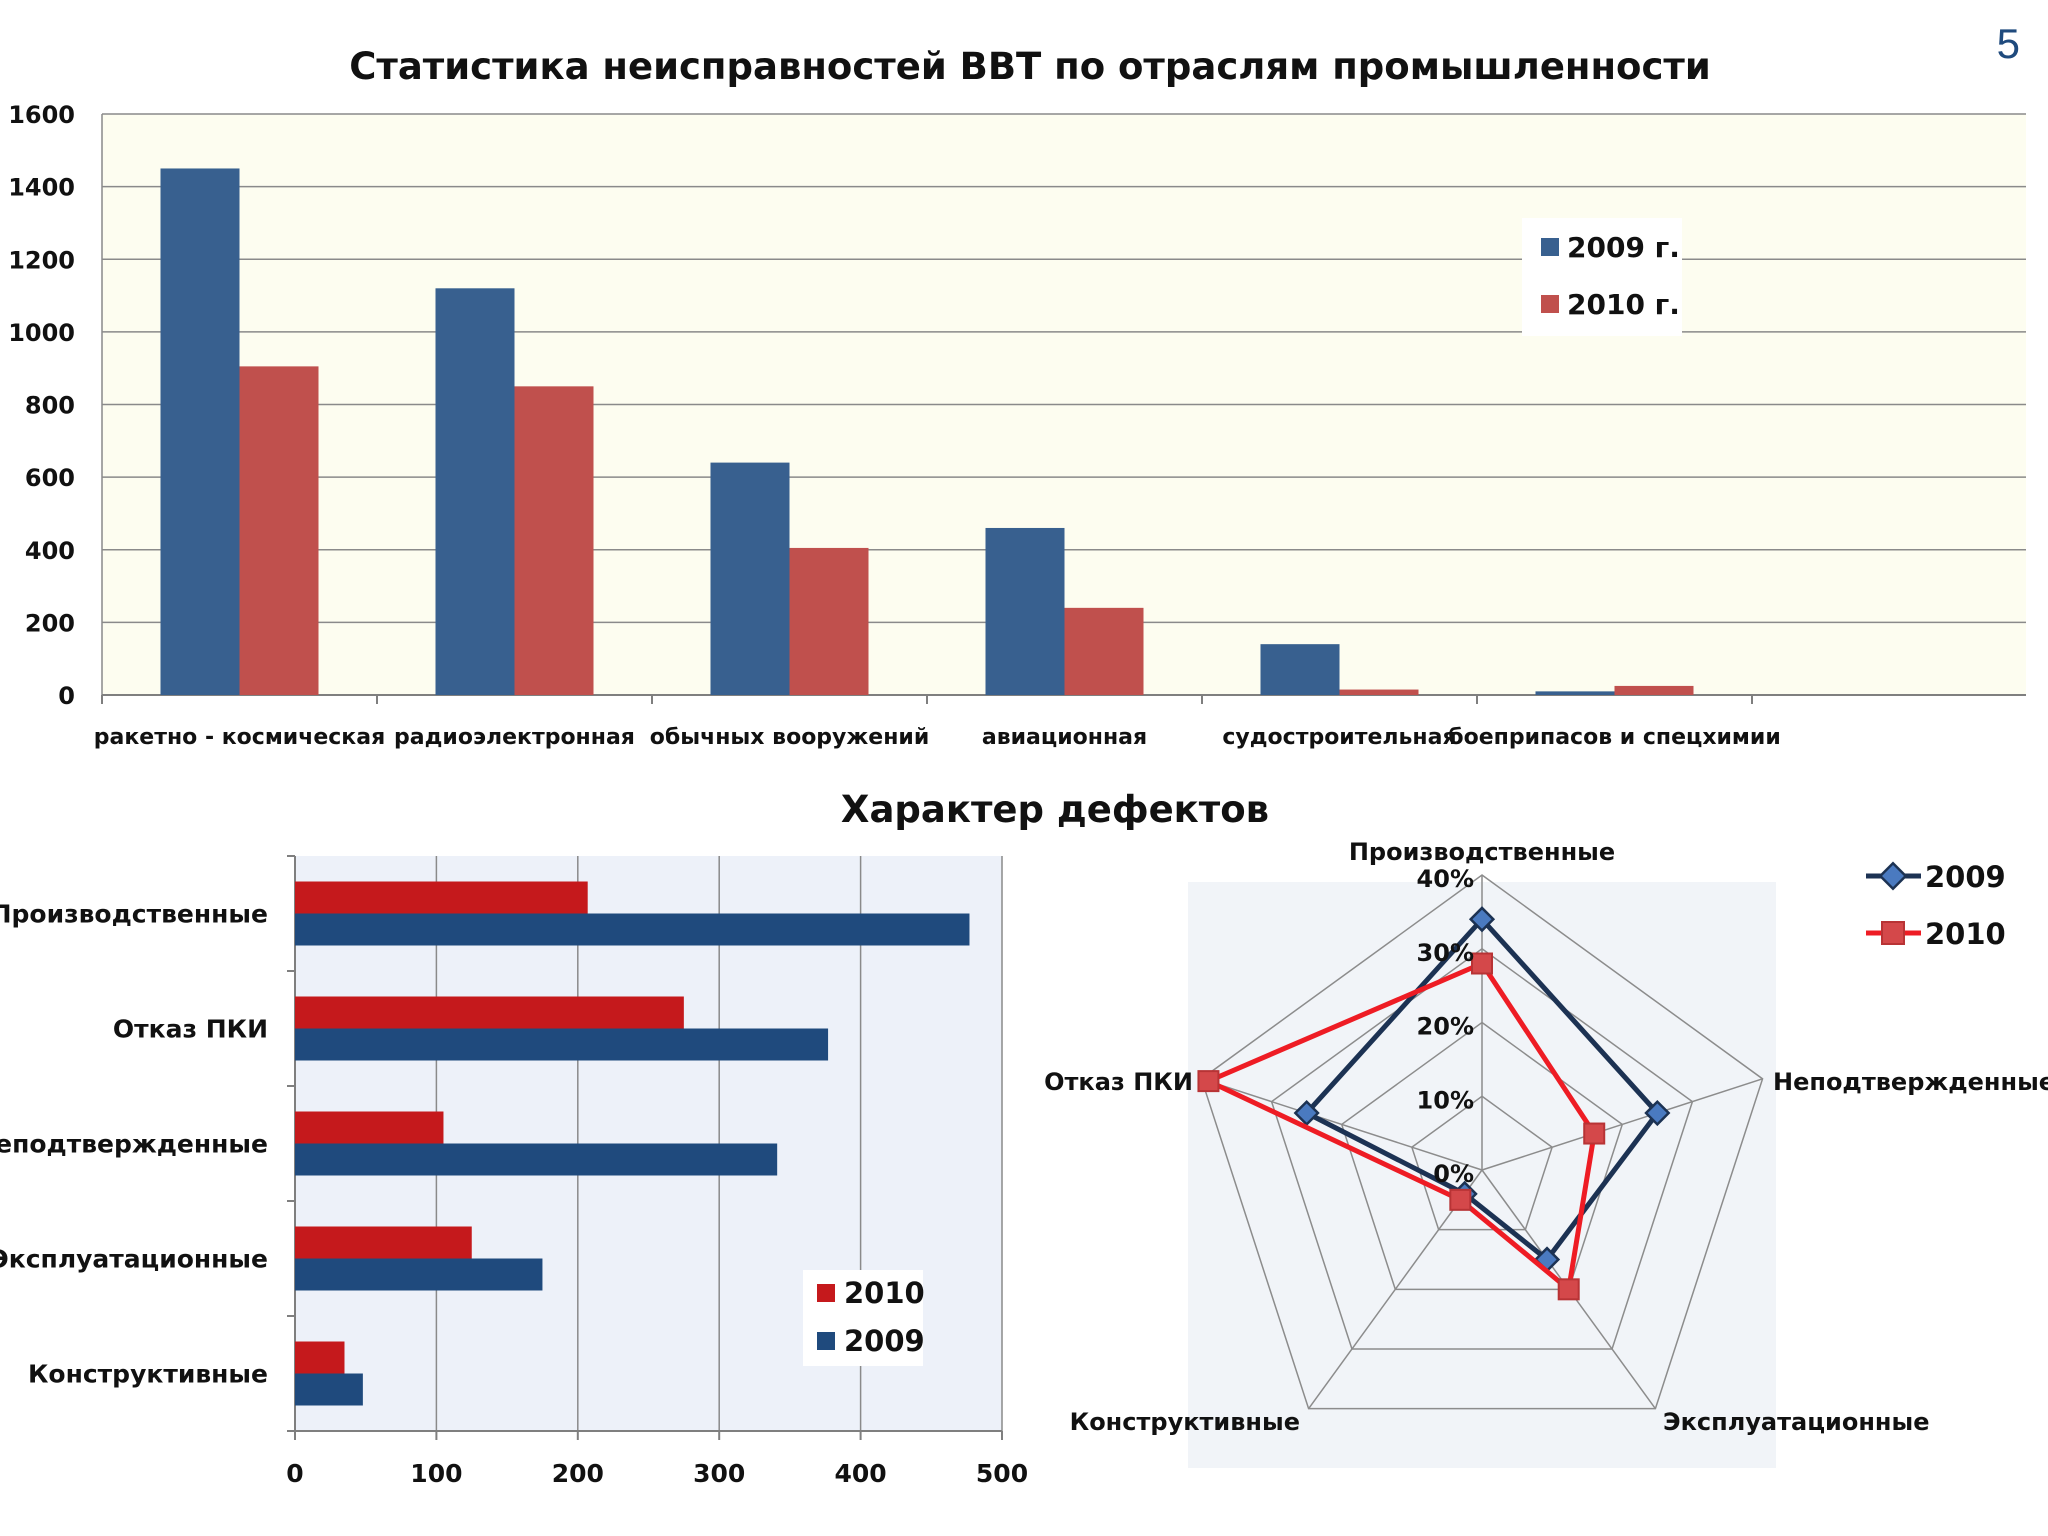  I want to click on category-label: Неподтвержденные, so click(134, 1144).